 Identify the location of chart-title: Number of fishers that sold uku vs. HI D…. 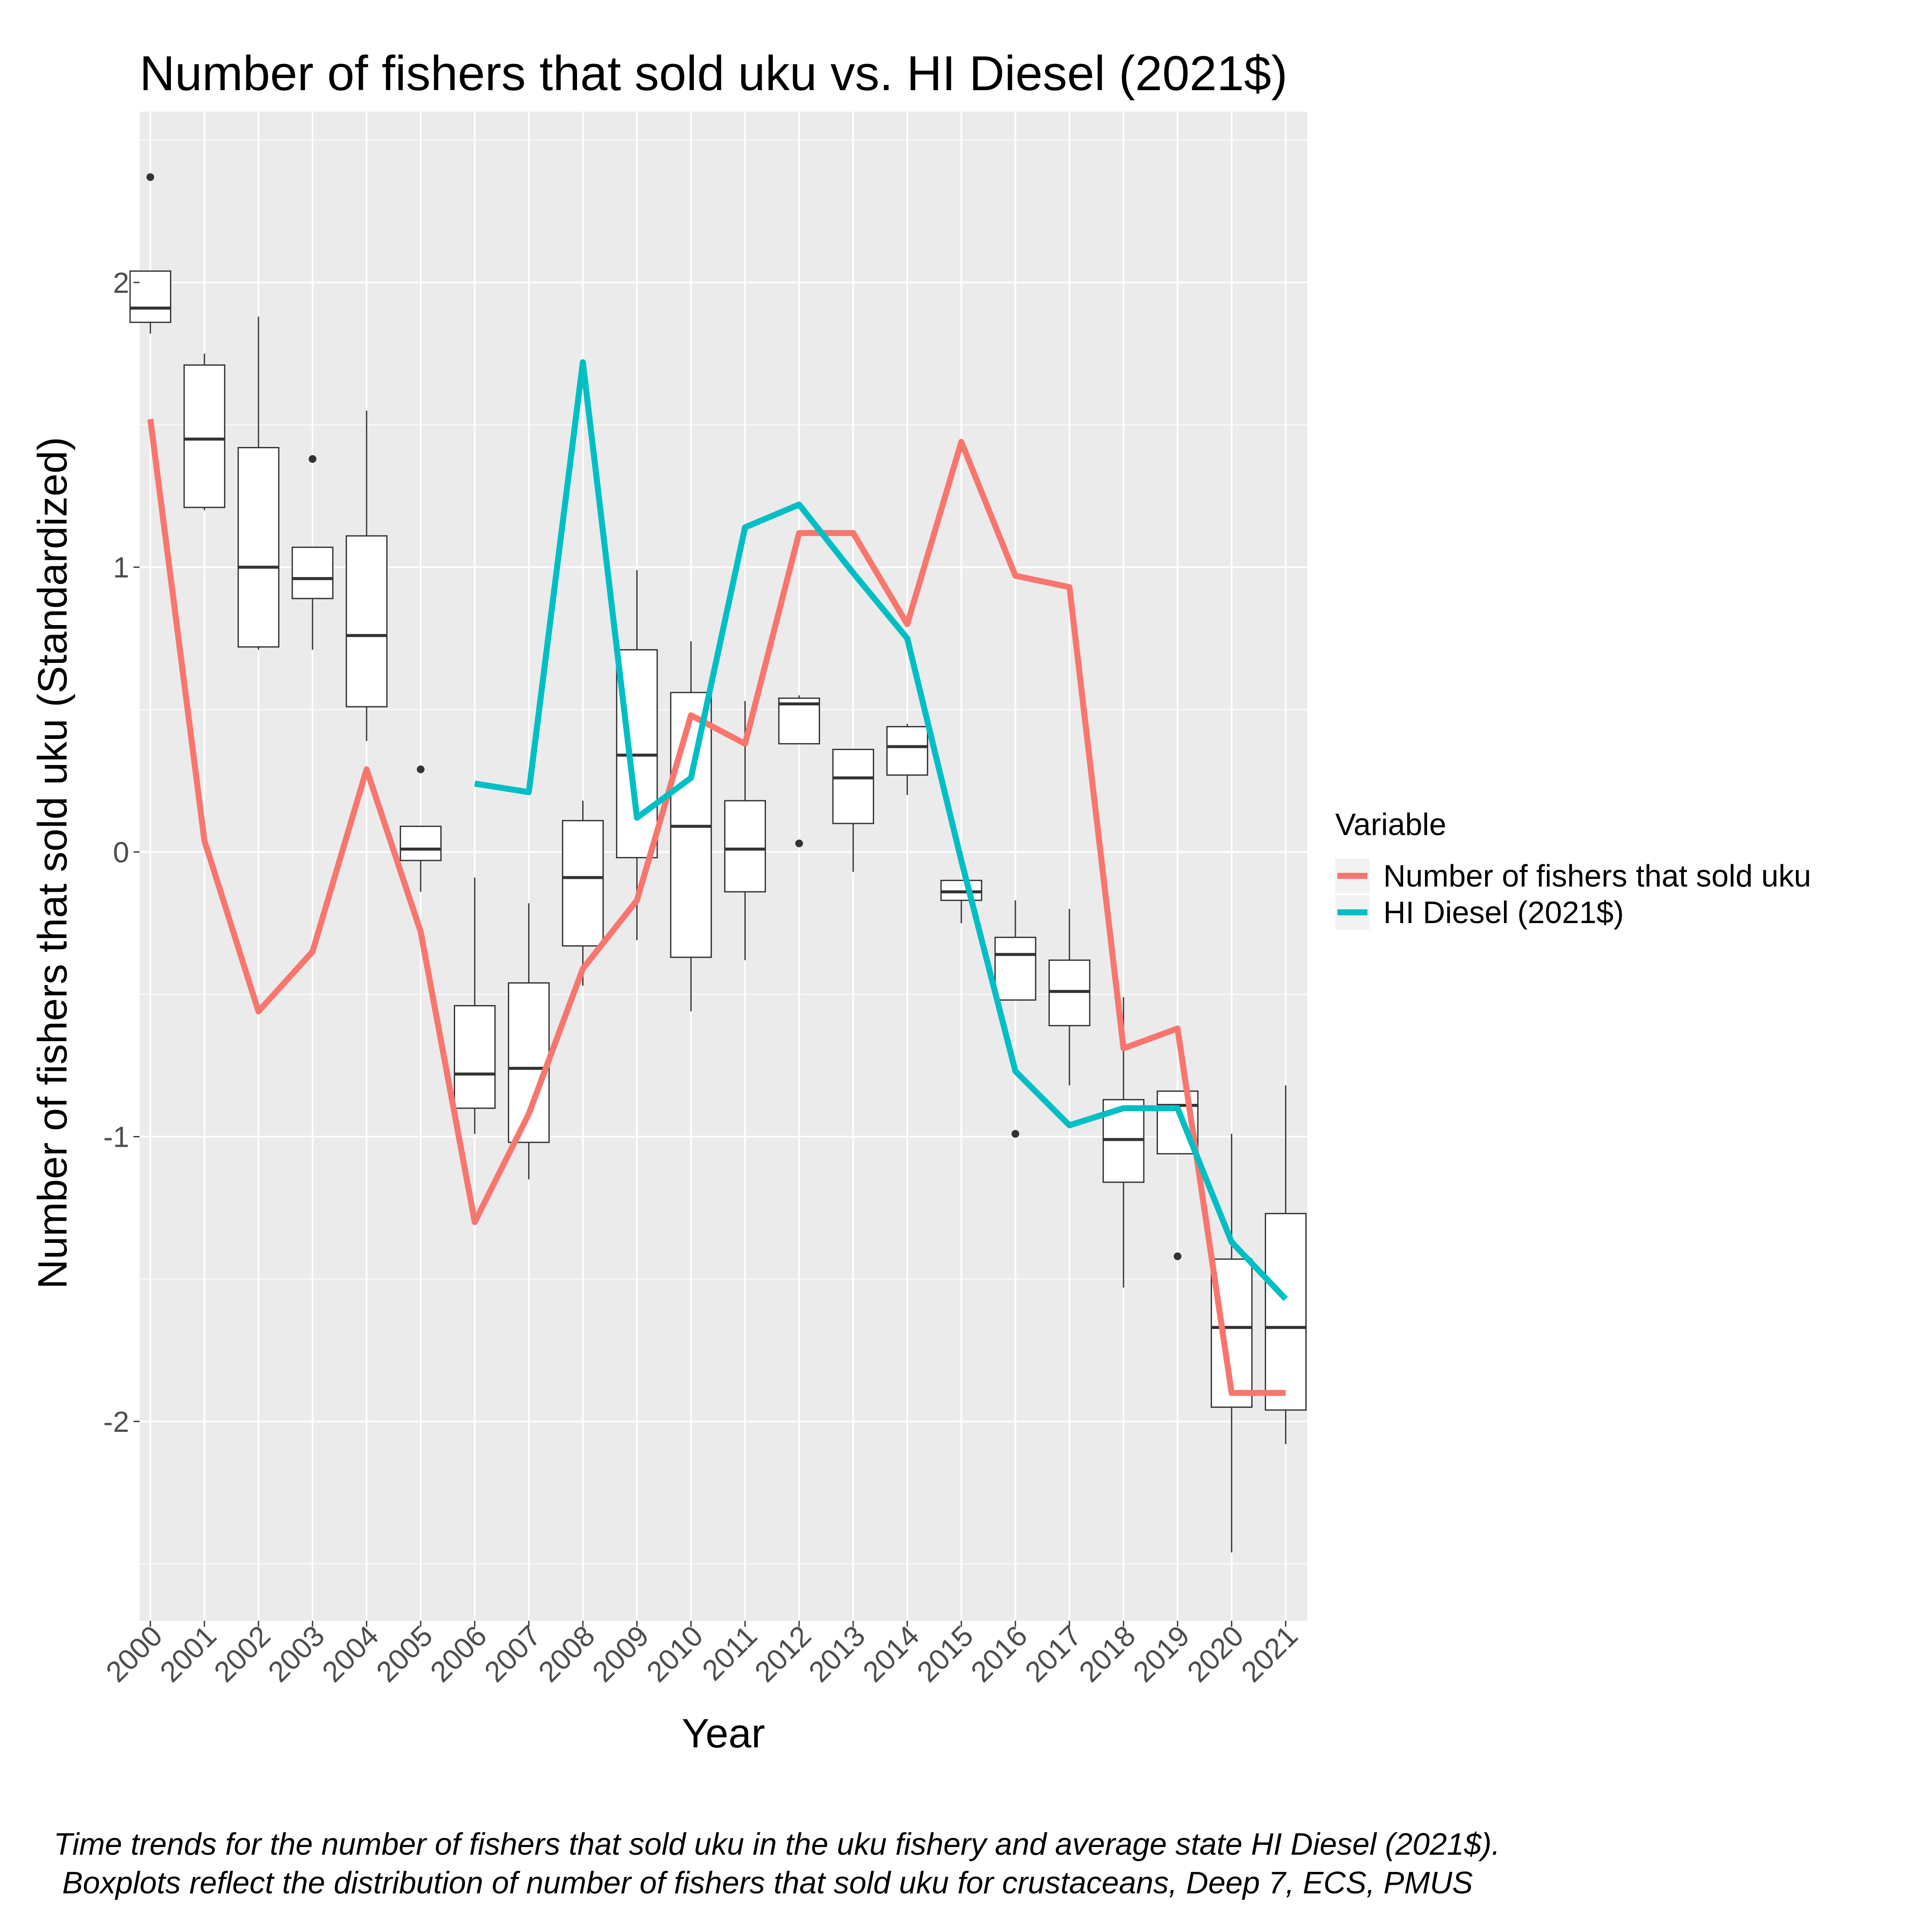
(714, 74).